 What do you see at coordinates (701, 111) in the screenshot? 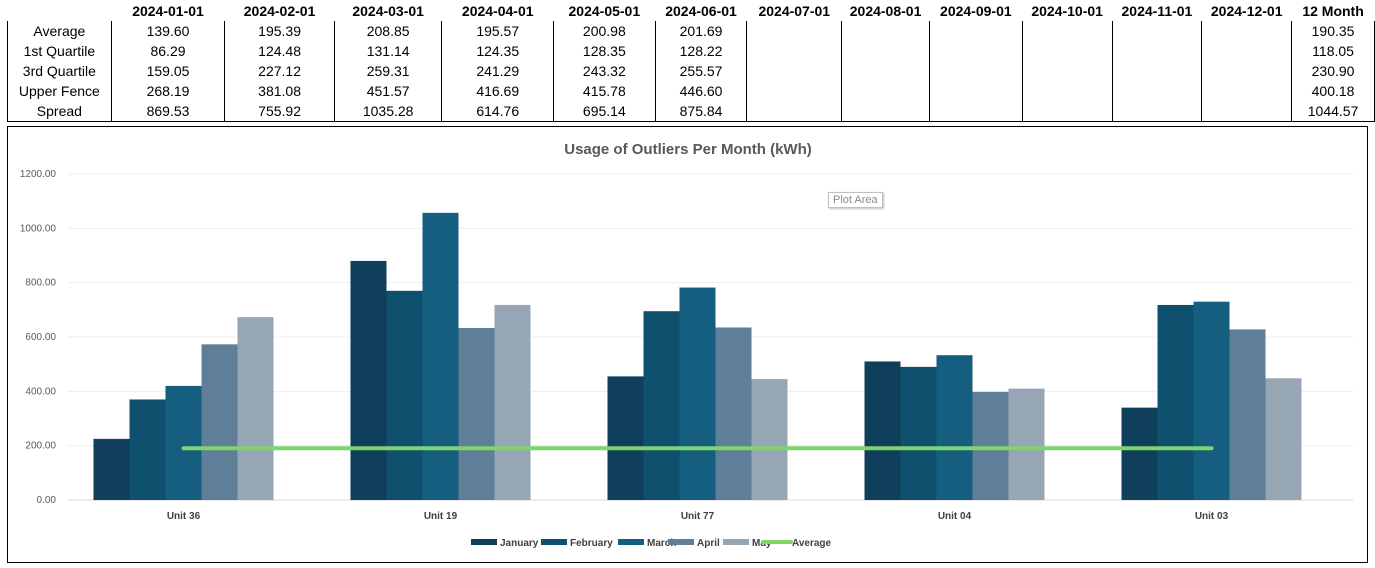
I see `table-cell: 875.84` at bounding box center [701, 111].